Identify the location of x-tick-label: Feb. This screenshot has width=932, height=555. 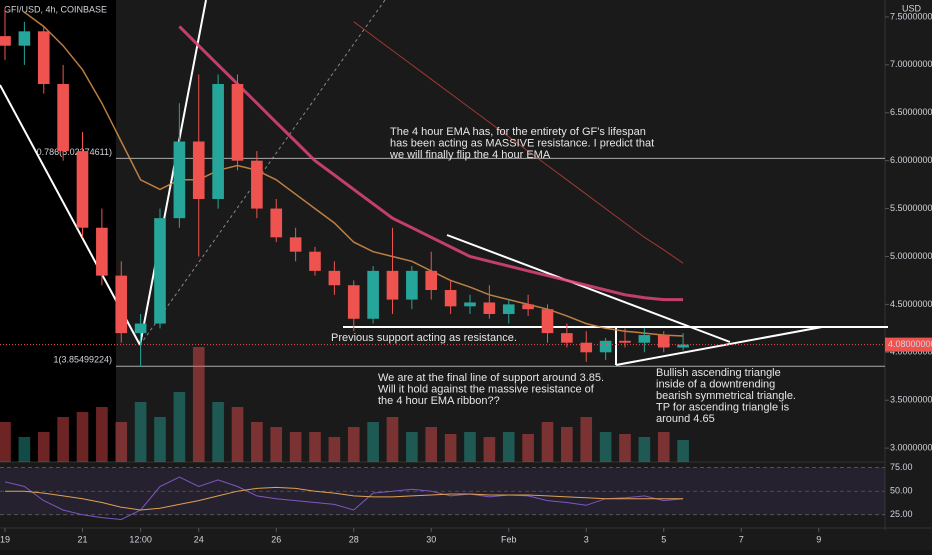
(509, 539).